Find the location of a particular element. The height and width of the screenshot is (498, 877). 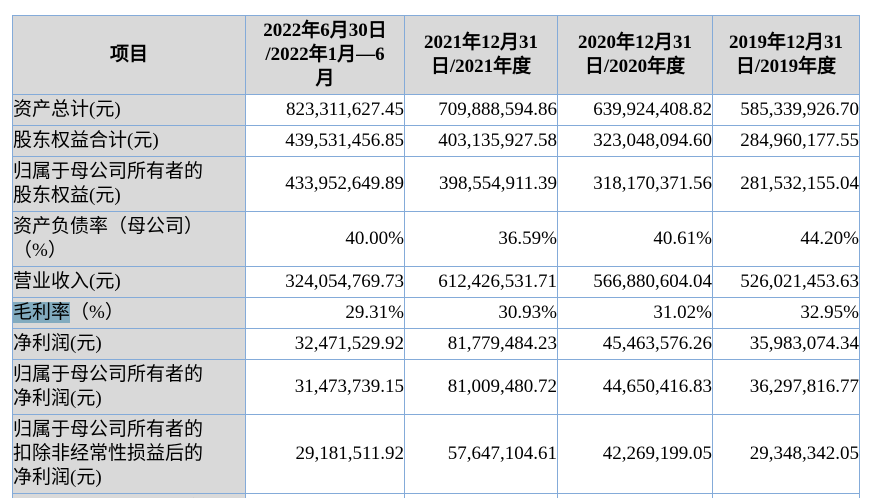

row-label-cell: 加权平均净资产收益率 is located at coordinates (129, 495).